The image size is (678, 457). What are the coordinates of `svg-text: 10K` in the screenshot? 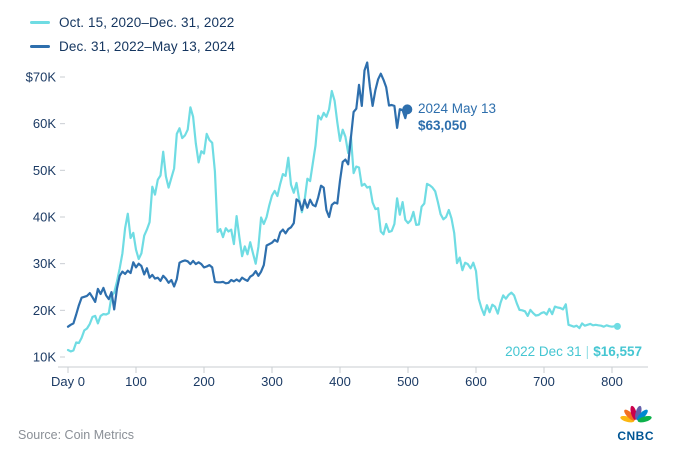 It's located at (44, 357).